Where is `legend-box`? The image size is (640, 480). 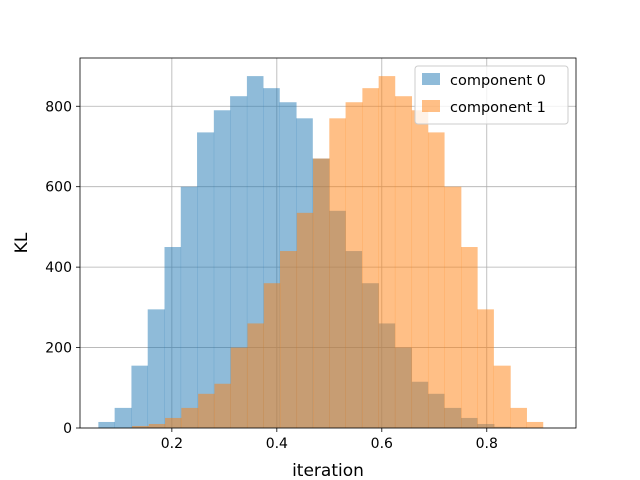 legend-box is located at coordinates (491, 95).